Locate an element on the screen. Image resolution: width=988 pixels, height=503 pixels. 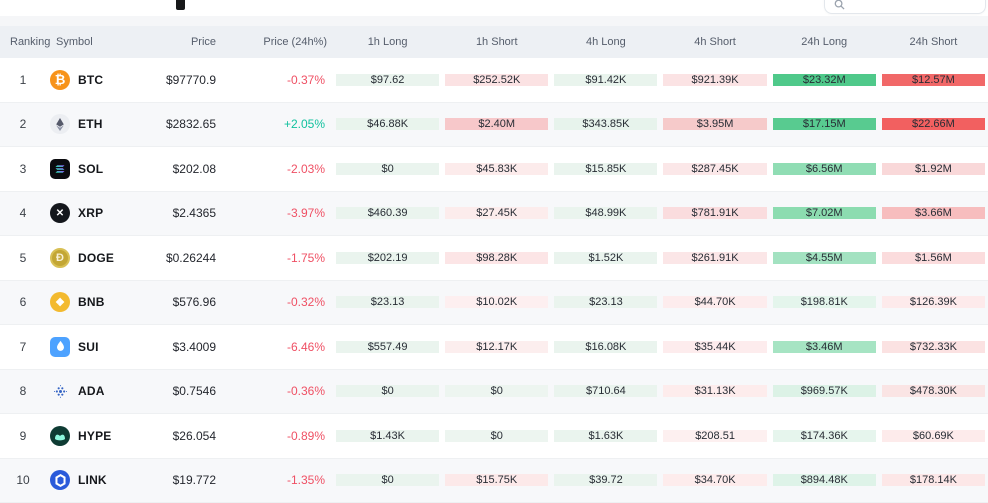
liquidation-value: $710.64 is located at coordinates (606, 391).